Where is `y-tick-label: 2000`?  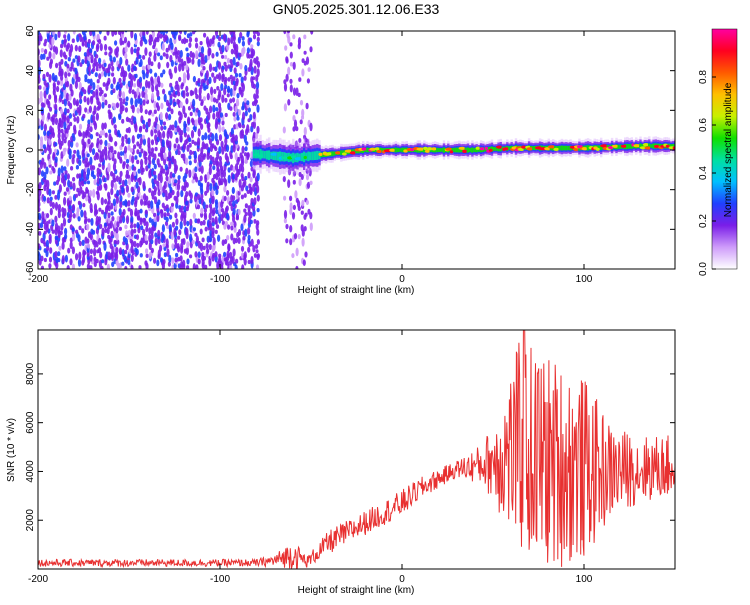
y-tick-label: 2000 is located at coordinates (30, 520).